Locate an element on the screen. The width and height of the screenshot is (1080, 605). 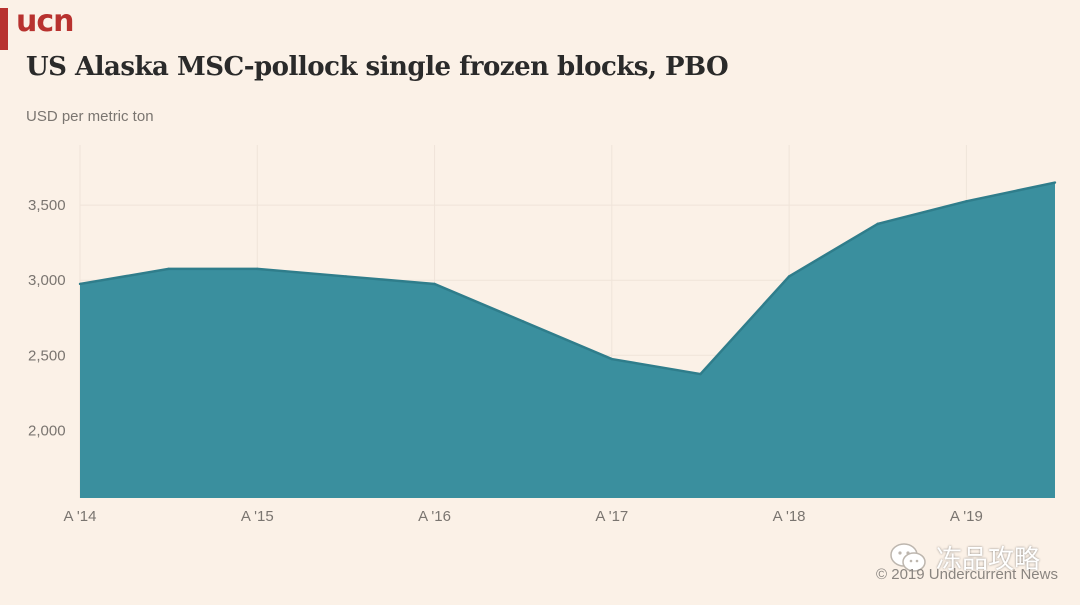
x-tick-label: A '19 is located at coordinates (966, 516).